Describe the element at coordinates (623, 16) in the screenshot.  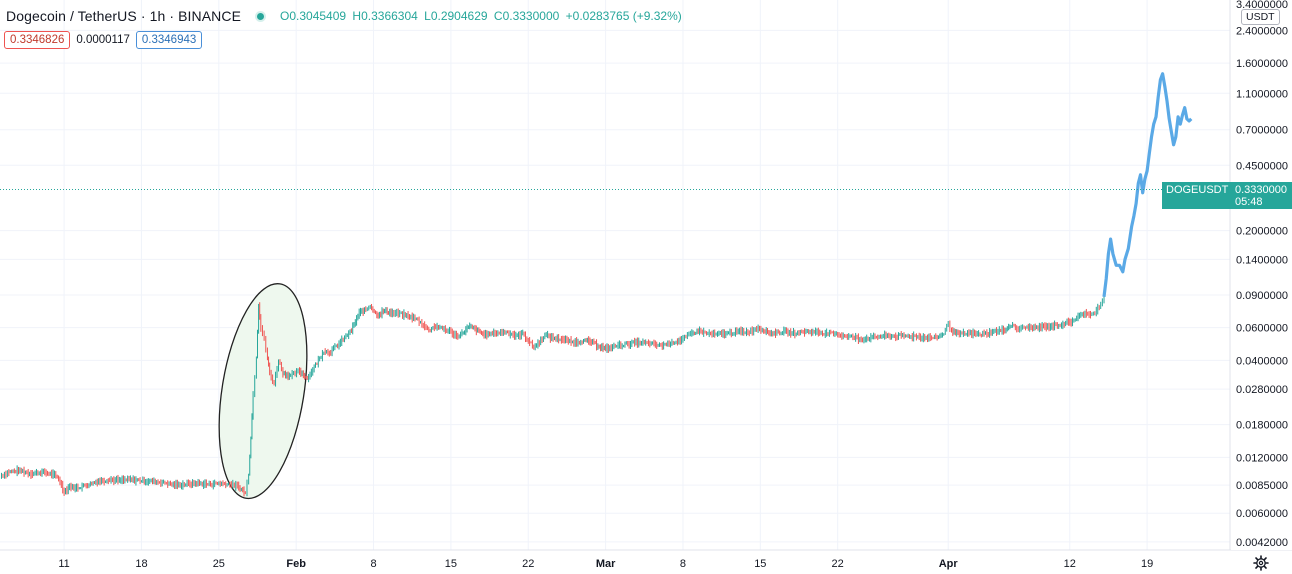
I see `ohlc-change: +0.0283765 (+9.32%)` at that location.